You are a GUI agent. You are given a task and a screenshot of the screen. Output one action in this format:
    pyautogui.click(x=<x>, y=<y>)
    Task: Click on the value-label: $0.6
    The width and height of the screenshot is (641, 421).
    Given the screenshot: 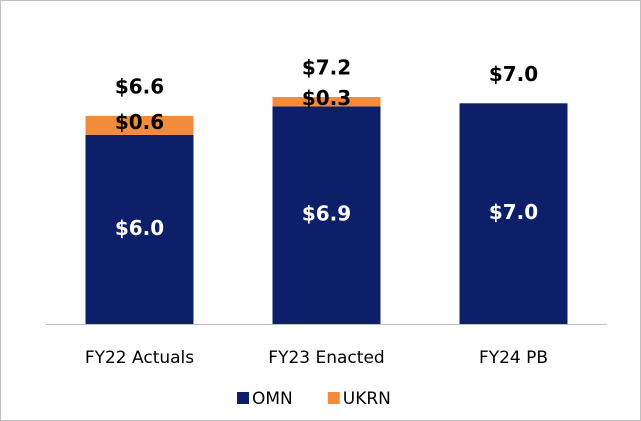 What is the action you would take?
    pyautogui.click(x=139, y=122)
    